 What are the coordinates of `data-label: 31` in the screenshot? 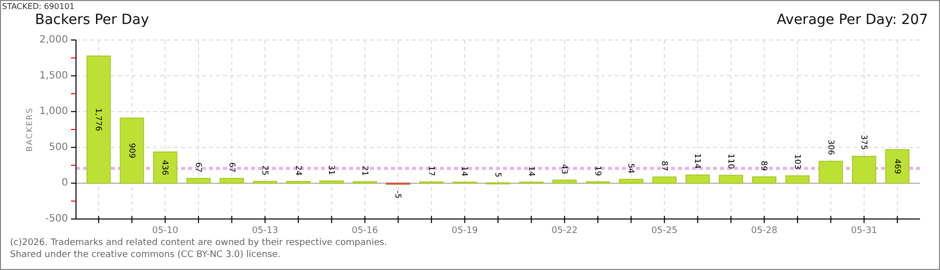 It's located at (331, 170).